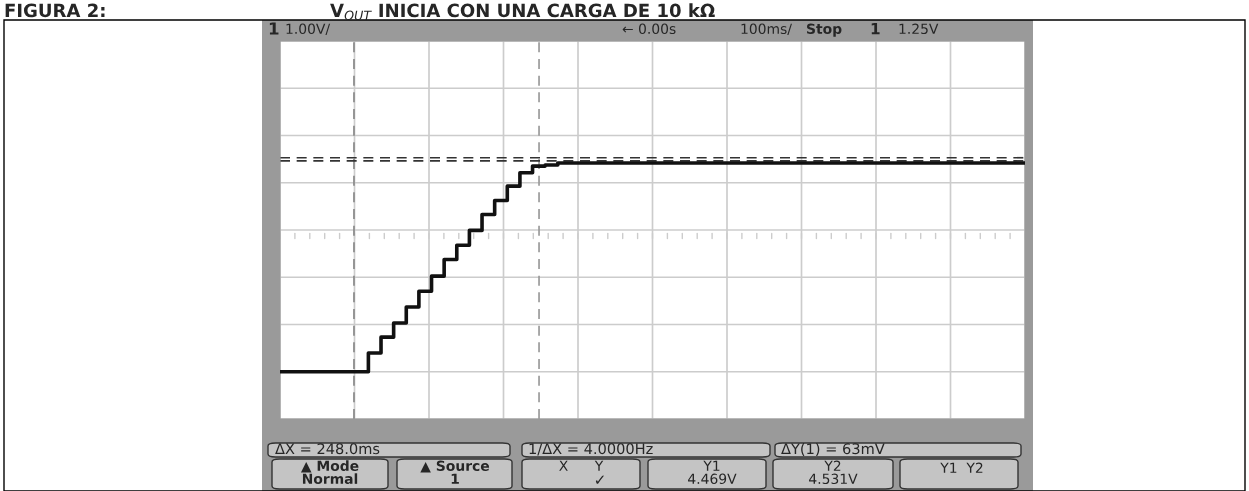 The image size is (1249, 491). Describe the element at coordinates (55, 10) in the screenshot. I see `text: FIGURA 2:` at that location.